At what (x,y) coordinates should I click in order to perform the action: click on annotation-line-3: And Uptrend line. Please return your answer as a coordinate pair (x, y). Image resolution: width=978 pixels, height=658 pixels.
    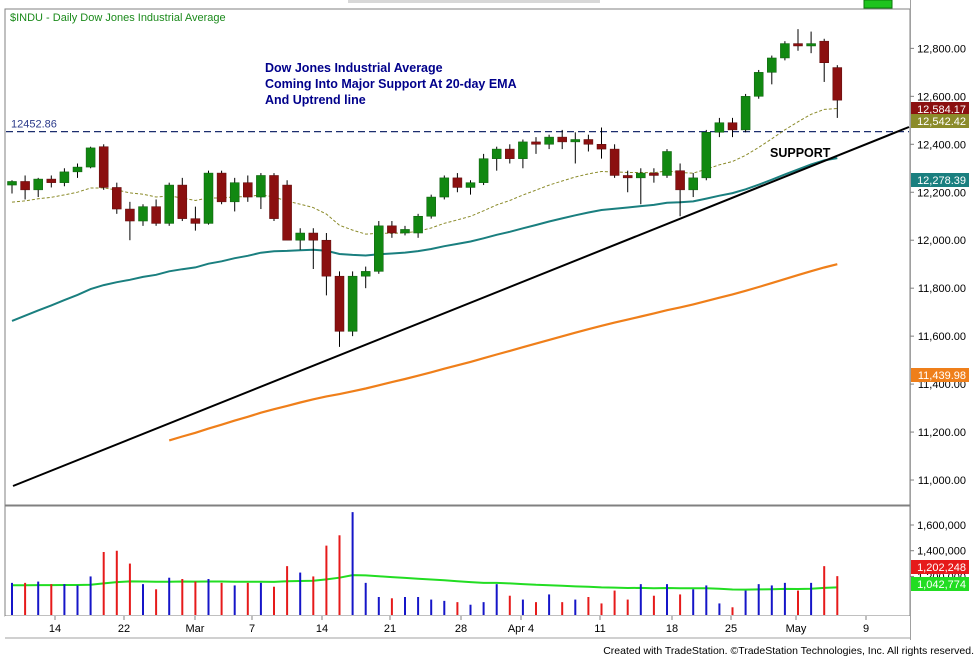
    Looking at the image, I should click on (315, 100).